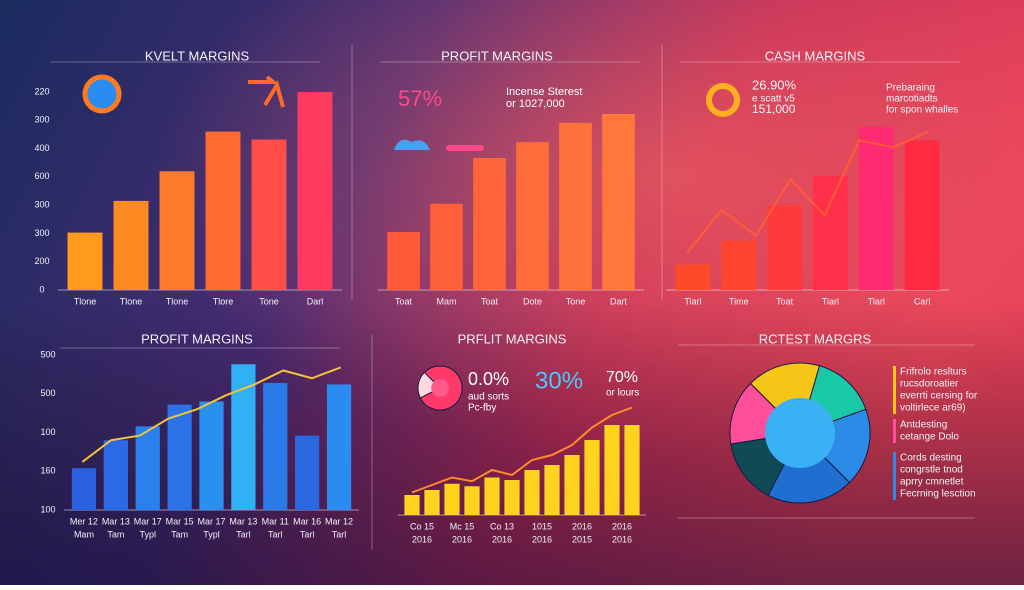  What do you see at coordinates (912, 99) in the screenshot?
I see `annotation: marcotiadts` at bounding box center [912, 99].